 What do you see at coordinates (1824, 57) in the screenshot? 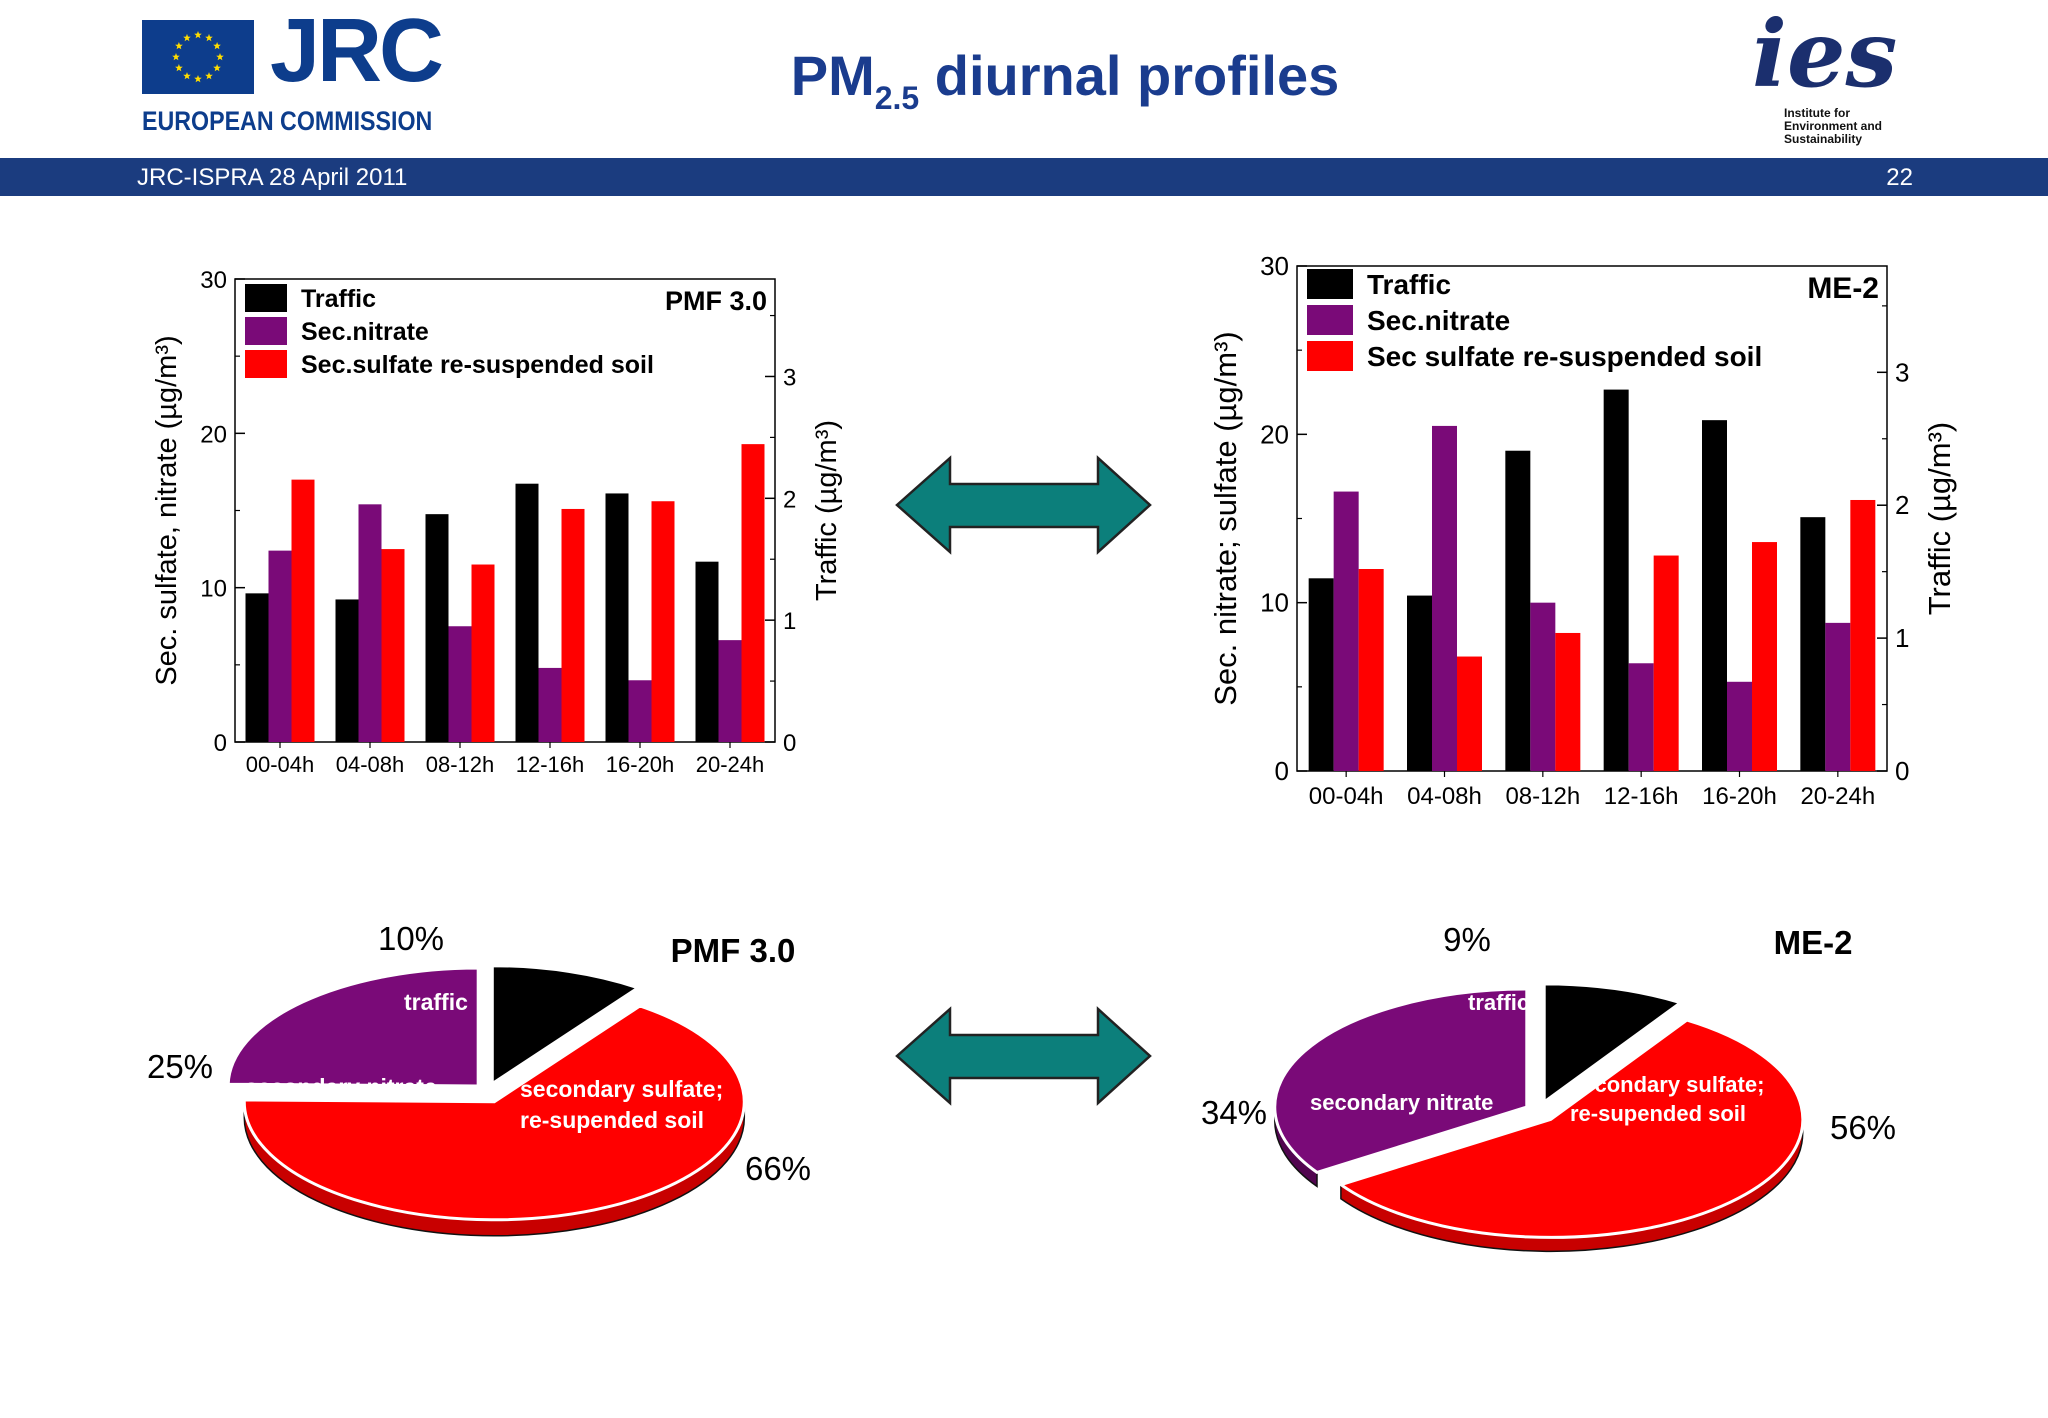
I see `ies-logo-mark: ies` at bounding box center [1824, 57].